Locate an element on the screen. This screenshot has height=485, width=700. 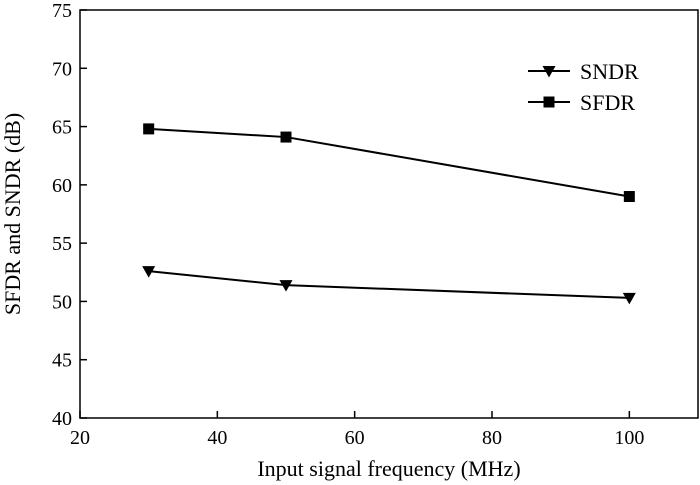
y-tick-label: 70 is located at coordinates (62, 69).